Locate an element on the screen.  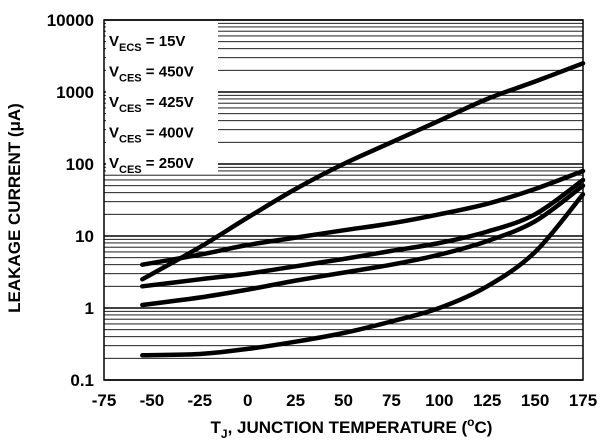
x-tick-label: 100 is located at coordinates (439, 400).